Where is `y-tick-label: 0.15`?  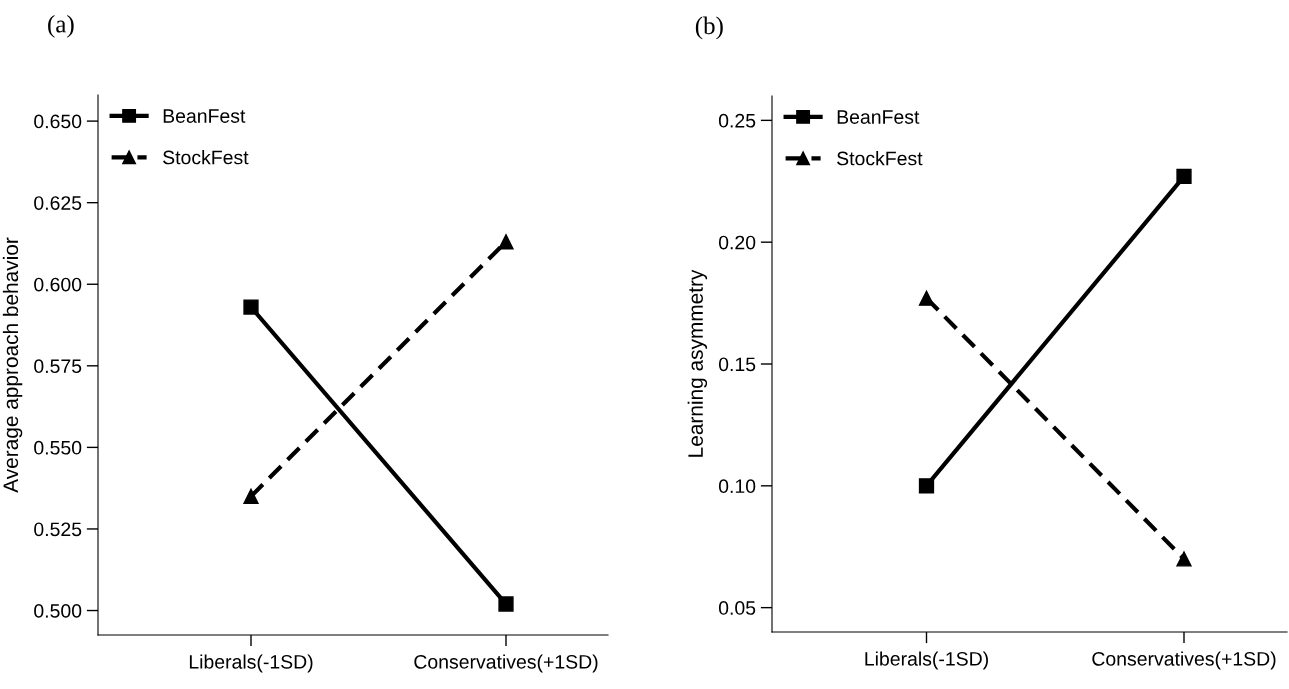
y-tick-label: 0.15 is located at coordinates (737, 364).